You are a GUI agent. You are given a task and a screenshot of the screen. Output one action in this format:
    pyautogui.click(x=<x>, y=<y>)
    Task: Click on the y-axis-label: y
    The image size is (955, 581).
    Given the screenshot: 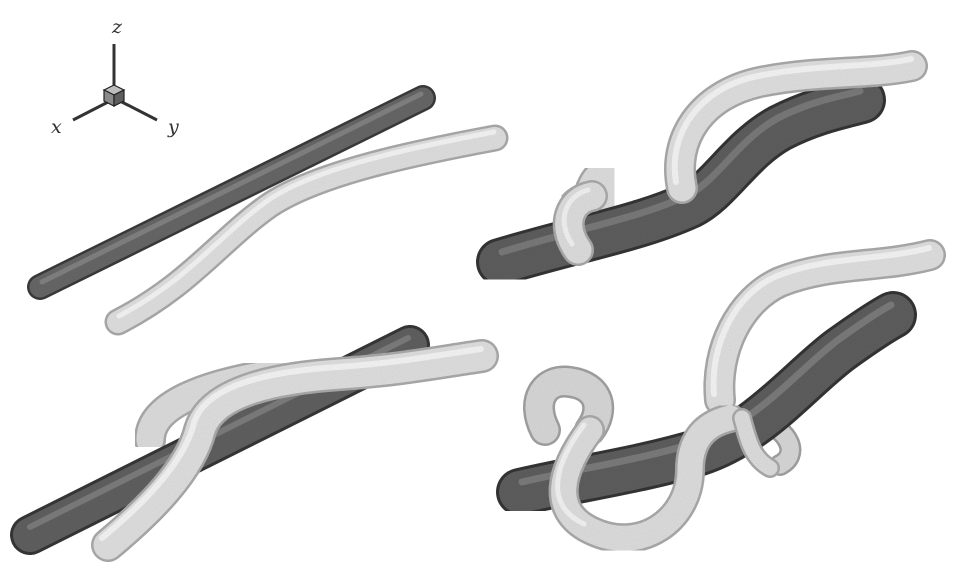 What is the action you would take?
    pyautogui.click(x=173, y=127)
    